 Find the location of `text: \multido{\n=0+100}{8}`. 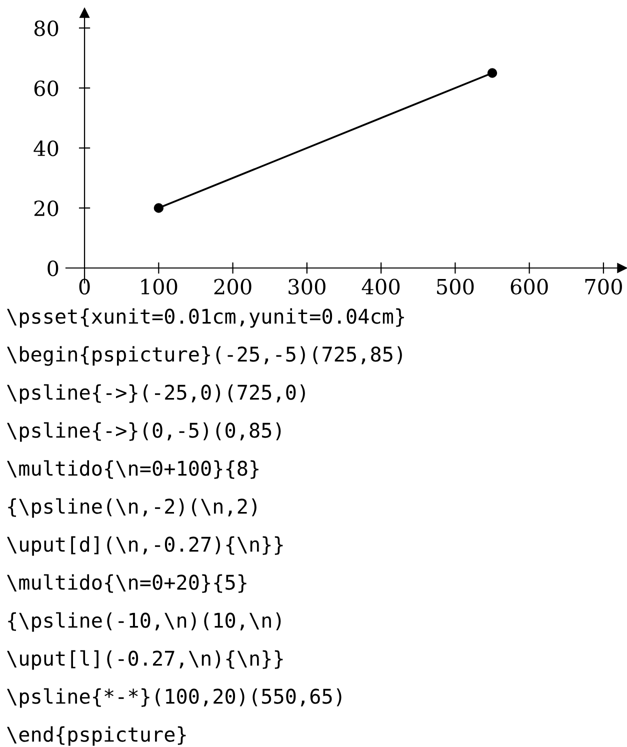

text: \multido{\n=0+100}{8} is located at coordinates (132, 469).